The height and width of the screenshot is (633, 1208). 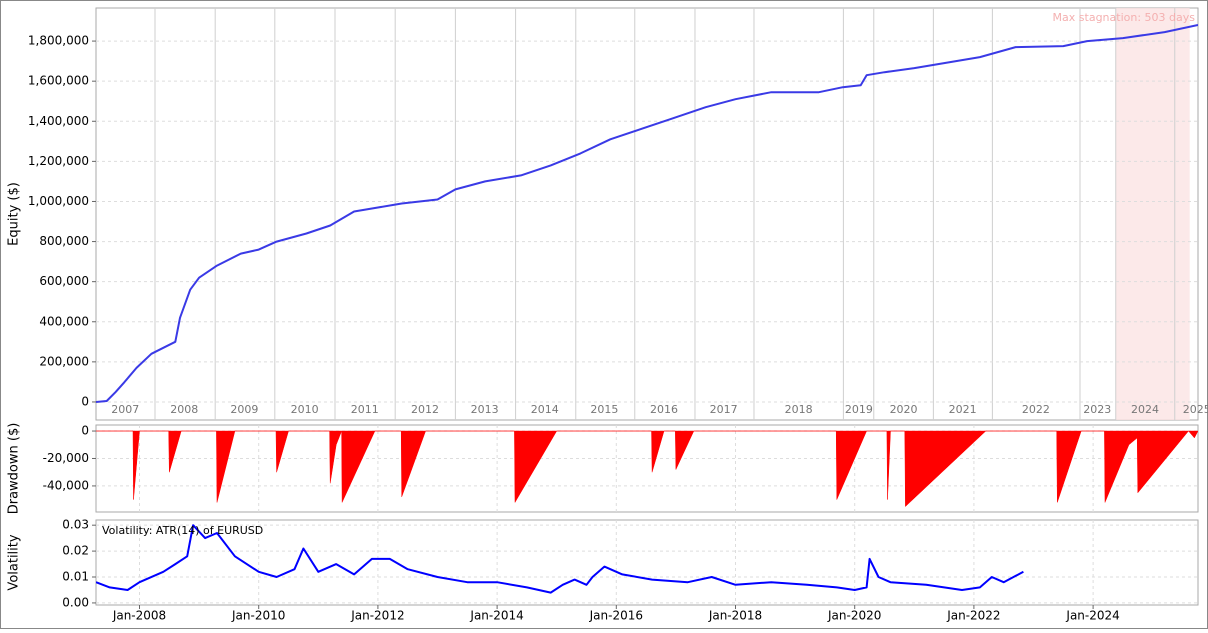 What do you see at coordinates (58, 81) in the screenshot?
I see `y-tick-label: 1,600,000` at bounding box center [58, 81].